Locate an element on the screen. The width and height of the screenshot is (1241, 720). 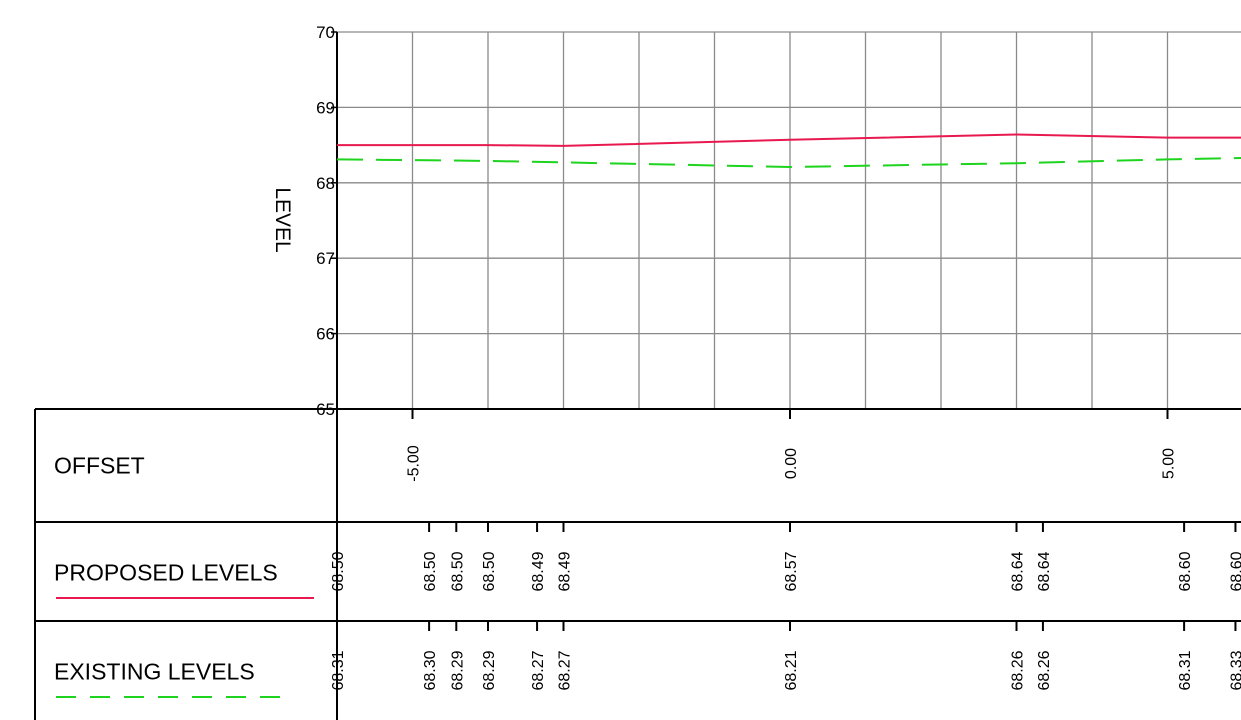
y-axis-label: LEVEL is located at coordinates (282, 219).